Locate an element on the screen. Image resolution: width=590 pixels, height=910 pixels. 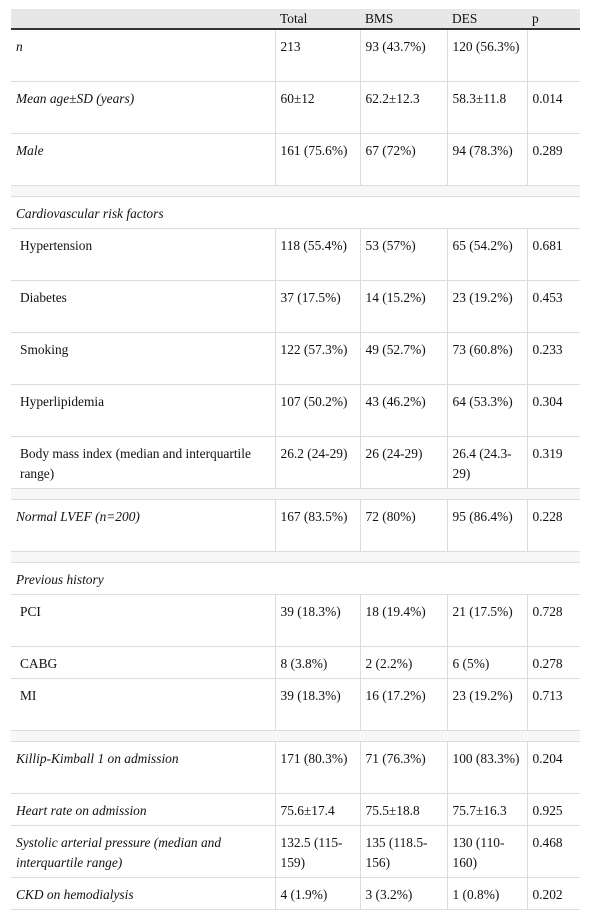
des-cell: 64 (53.3%) is located at coordinates (487, 410).